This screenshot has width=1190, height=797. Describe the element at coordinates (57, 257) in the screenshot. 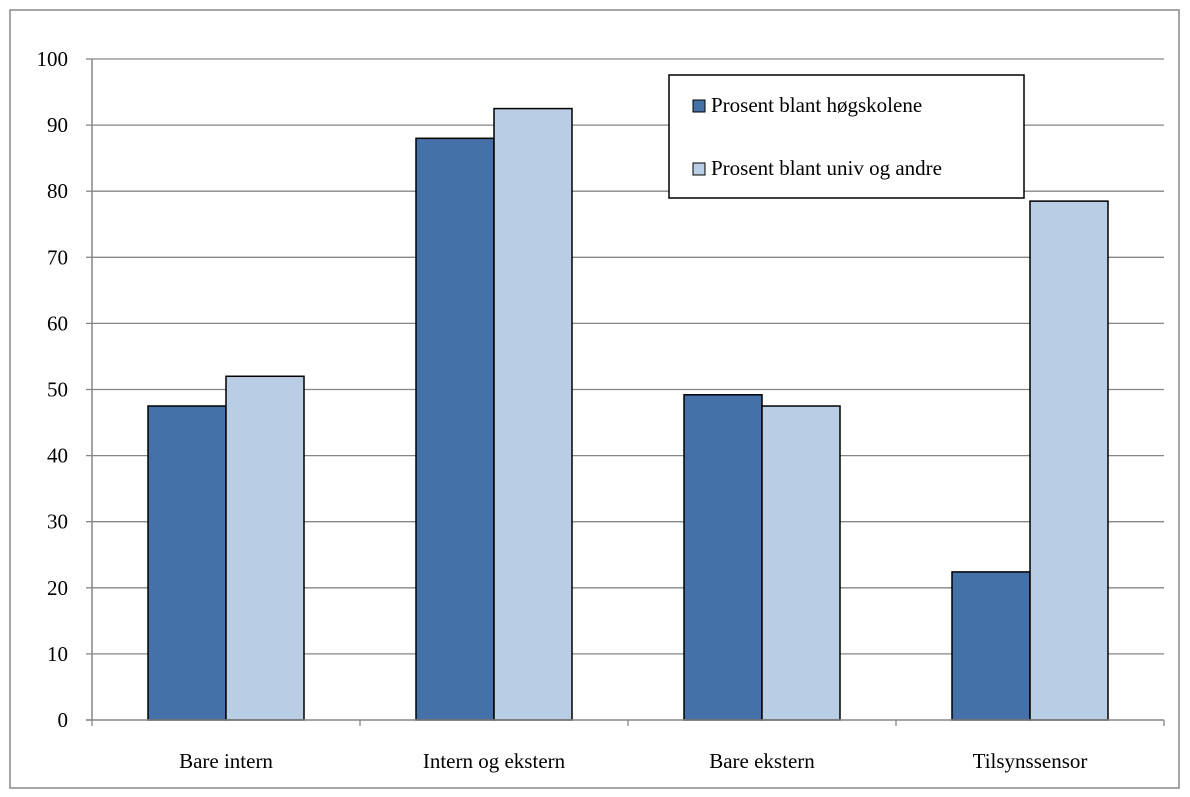

I see `y-tick-label: 70` at that location.